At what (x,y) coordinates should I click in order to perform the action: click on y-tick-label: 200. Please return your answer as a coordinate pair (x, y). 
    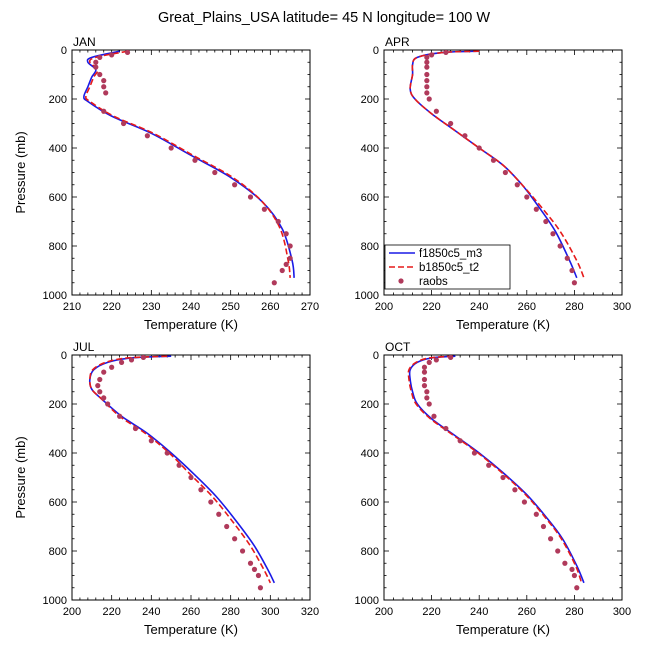
    Looking at the image, I should click on (58, 405).